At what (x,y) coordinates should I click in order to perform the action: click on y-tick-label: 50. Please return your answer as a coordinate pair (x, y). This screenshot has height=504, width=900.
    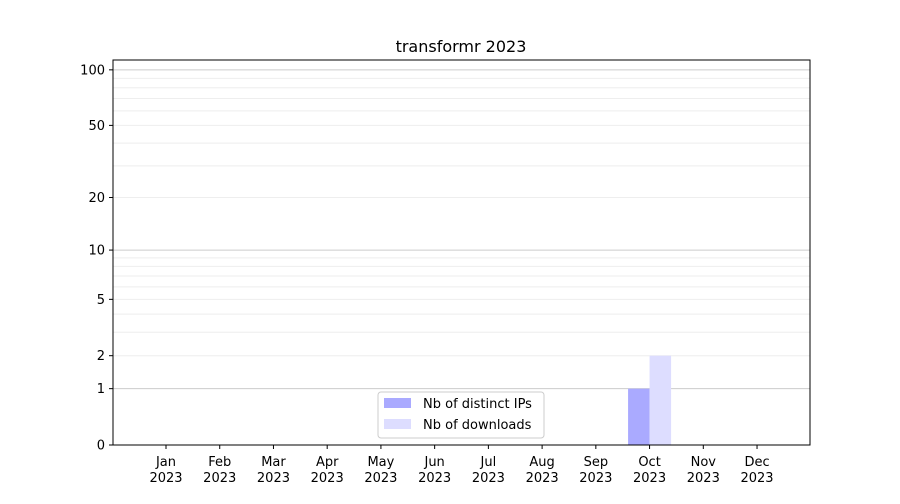
    Looking at the image, I should click on (96, 126).